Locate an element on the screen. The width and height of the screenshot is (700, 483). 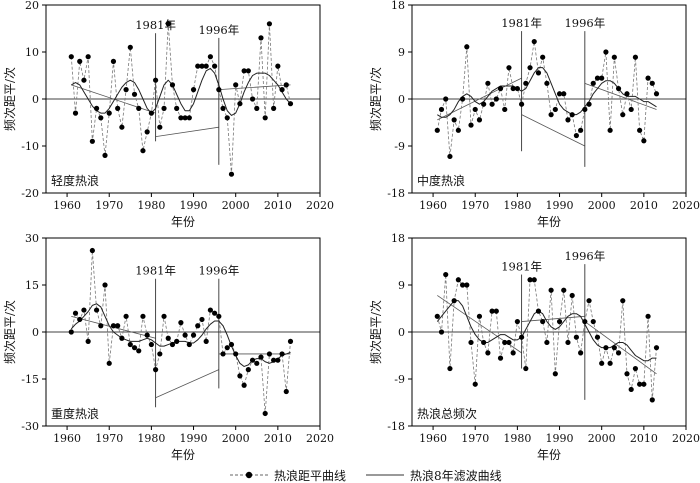
y-tick-label: 9 is located at coordinates (401, 285).